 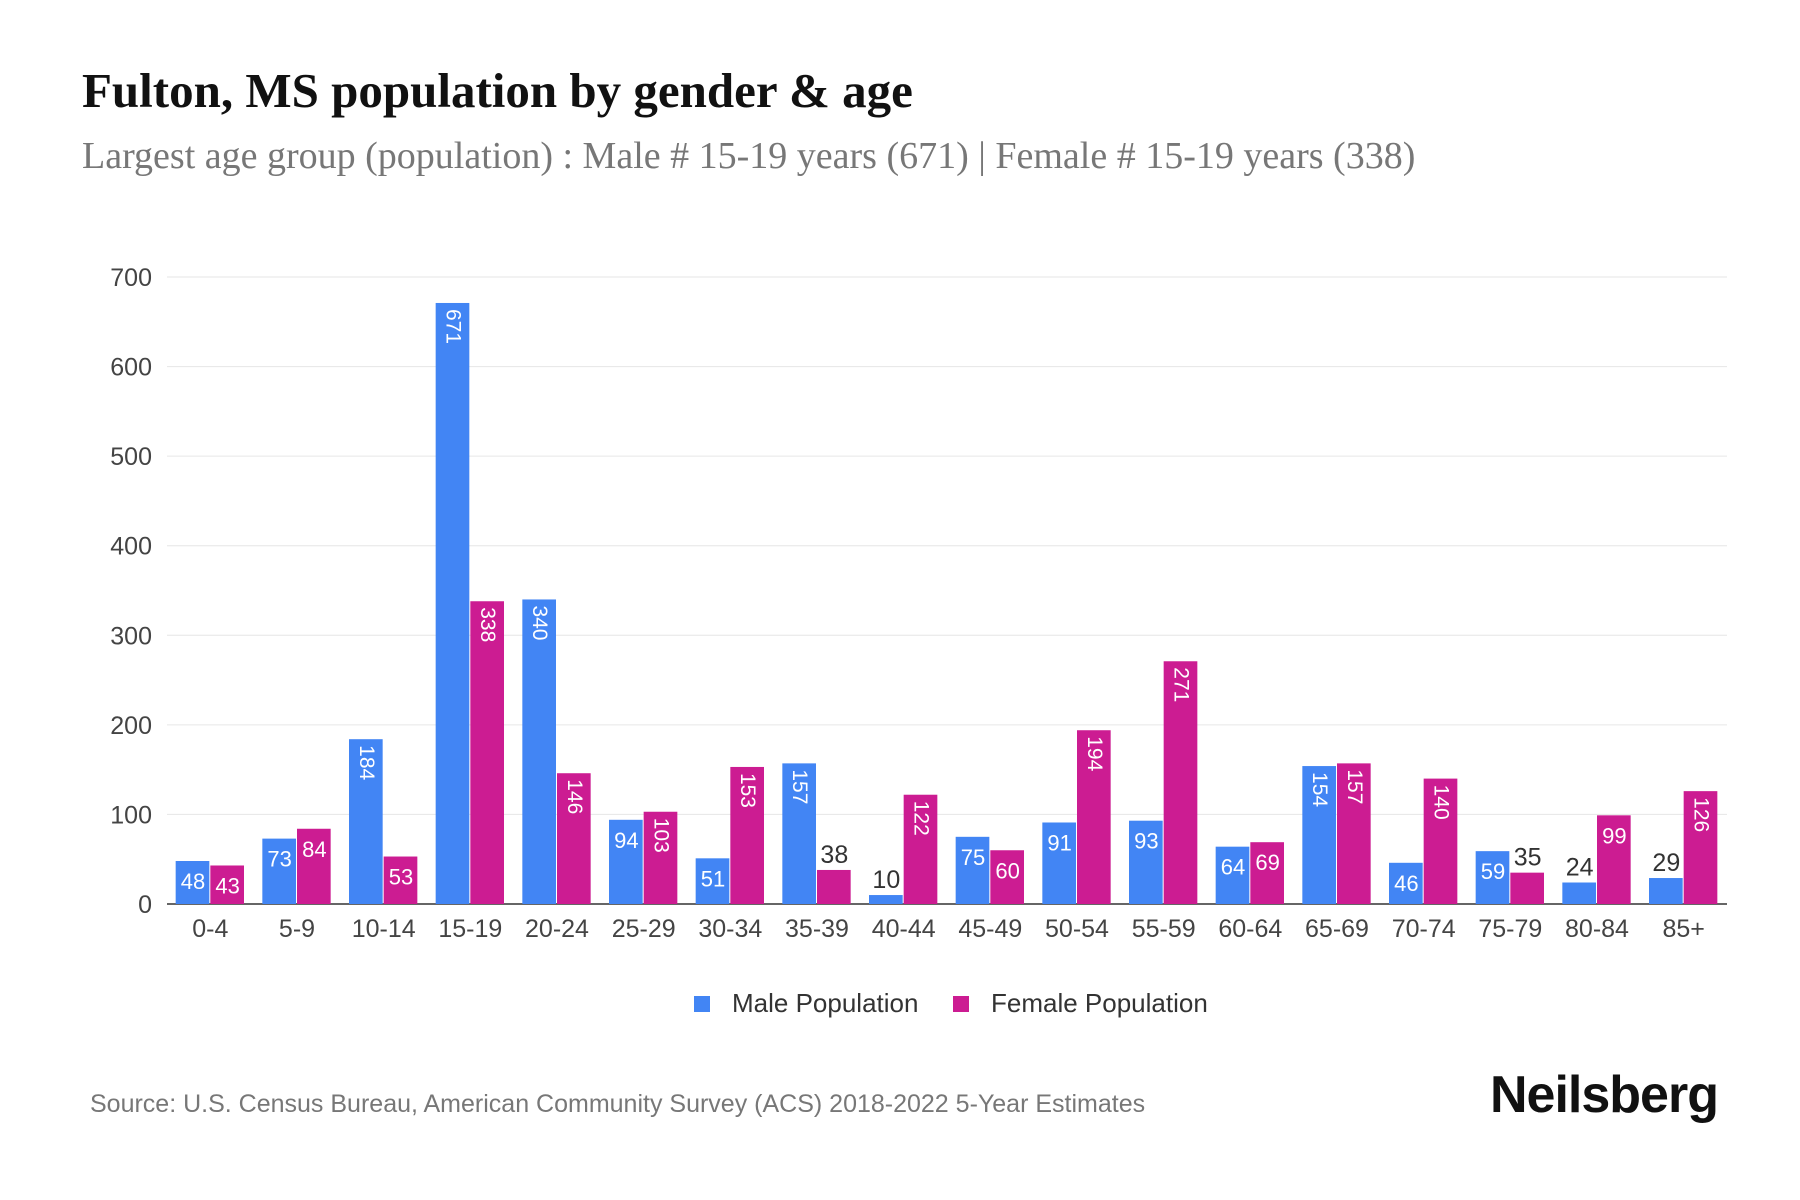 I want to click on data-label: 103, so click(x=661, y=835).